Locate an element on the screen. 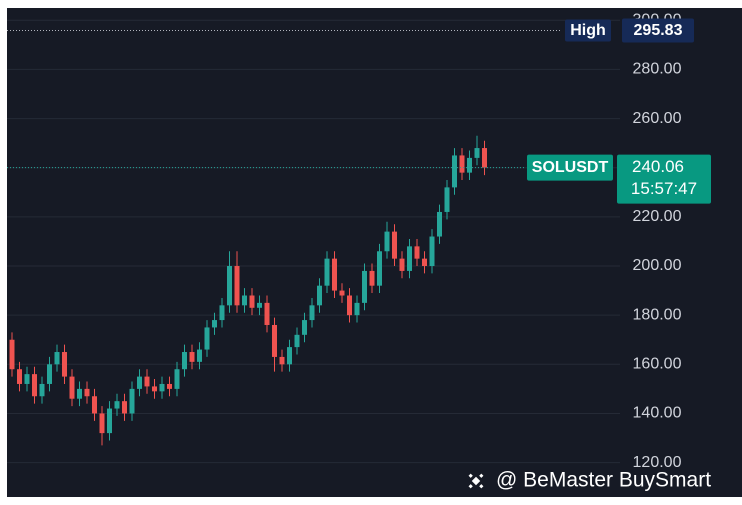 The width and height of the screenshot is (742, 505). y-tick-label: 140.00 is located at coordinates (657, 413).